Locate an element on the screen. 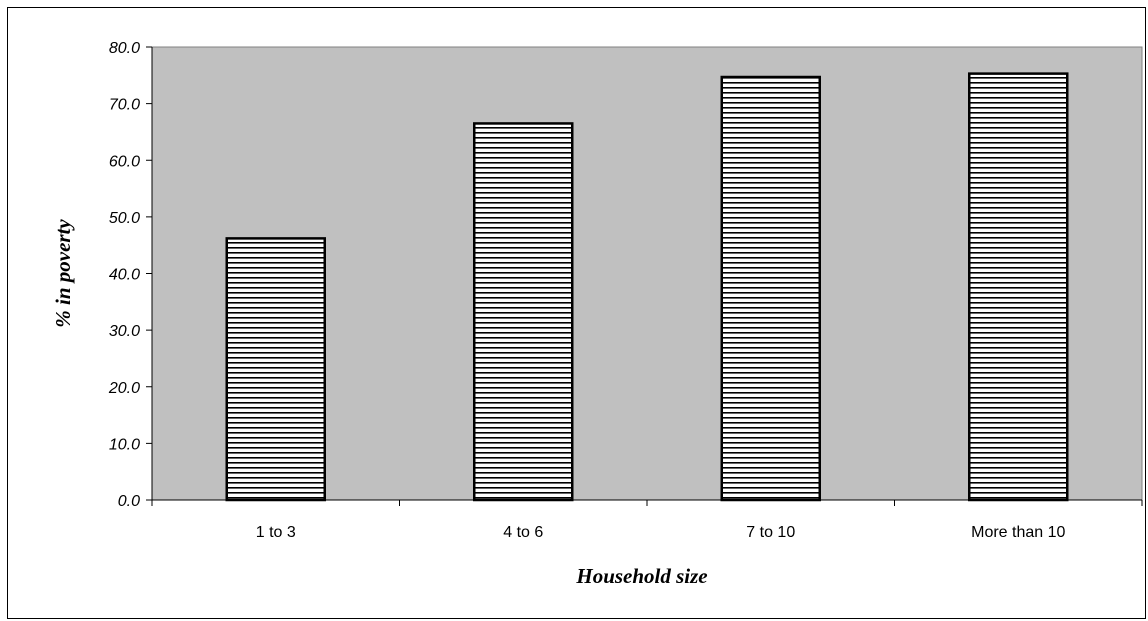  x-tick-label: 1 to 3 is located at coordinates (276, 532).